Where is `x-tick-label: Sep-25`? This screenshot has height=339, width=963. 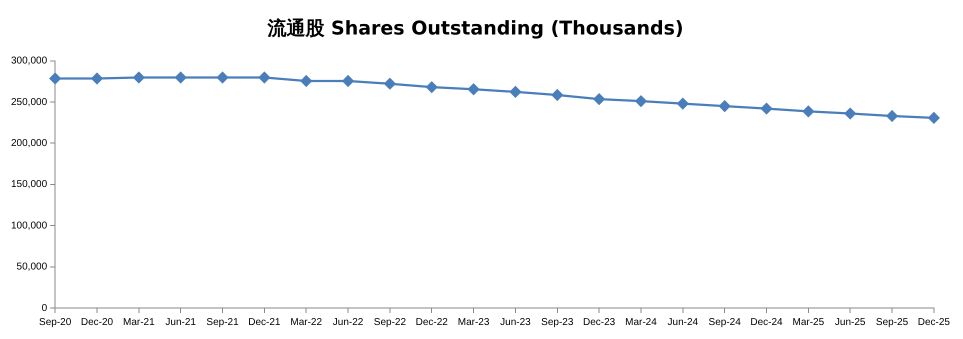 x-tick-label: Sep-25 is located at coordinates (892, 322).